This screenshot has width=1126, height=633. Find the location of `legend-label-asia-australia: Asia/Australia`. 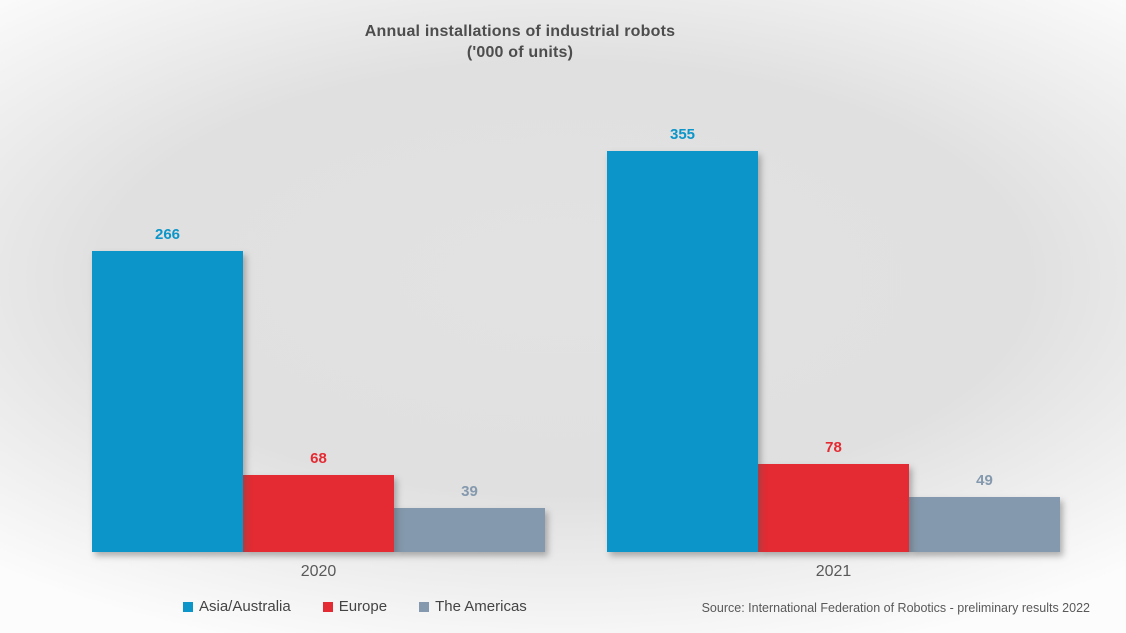

legend-label-asia-australia: Asia/Australia is located at coordinates (245, 606).